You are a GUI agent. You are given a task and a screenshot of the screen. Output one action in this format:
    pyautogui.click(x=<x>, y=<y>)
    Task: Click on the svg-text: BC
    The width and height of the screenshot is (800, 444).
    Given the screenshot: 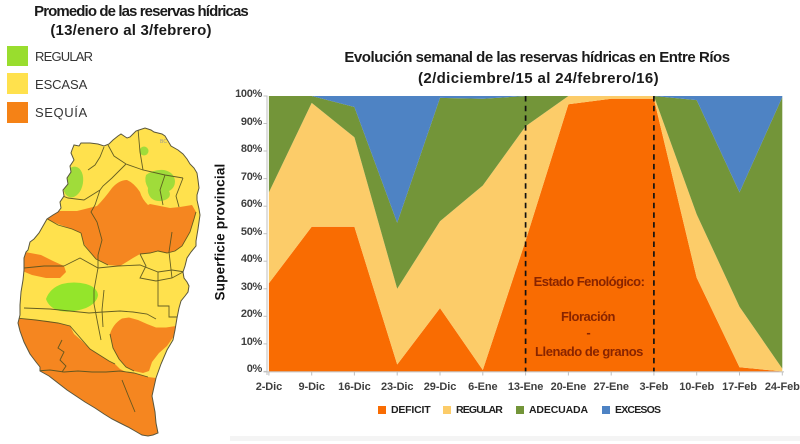 What is the action you would take?
    pyautogui.click(x=163, y=142)
    